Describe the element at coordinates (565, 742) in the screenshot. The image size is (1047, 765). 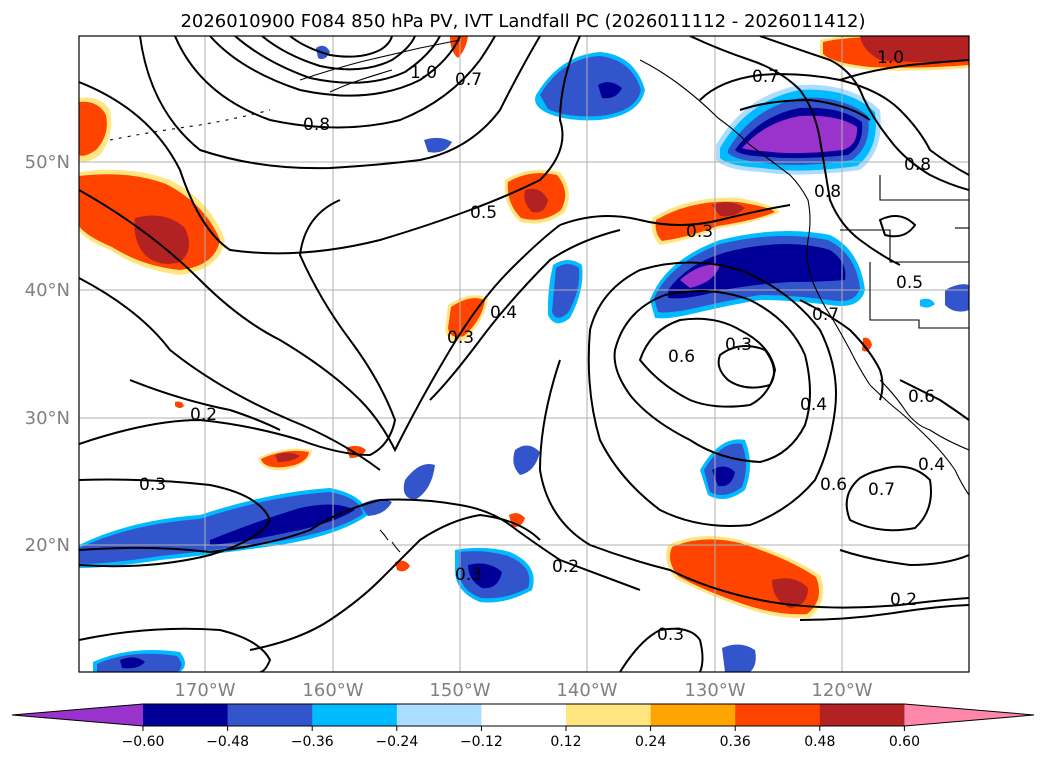
I see `colorbar-tick-label: 0.12` at that location.